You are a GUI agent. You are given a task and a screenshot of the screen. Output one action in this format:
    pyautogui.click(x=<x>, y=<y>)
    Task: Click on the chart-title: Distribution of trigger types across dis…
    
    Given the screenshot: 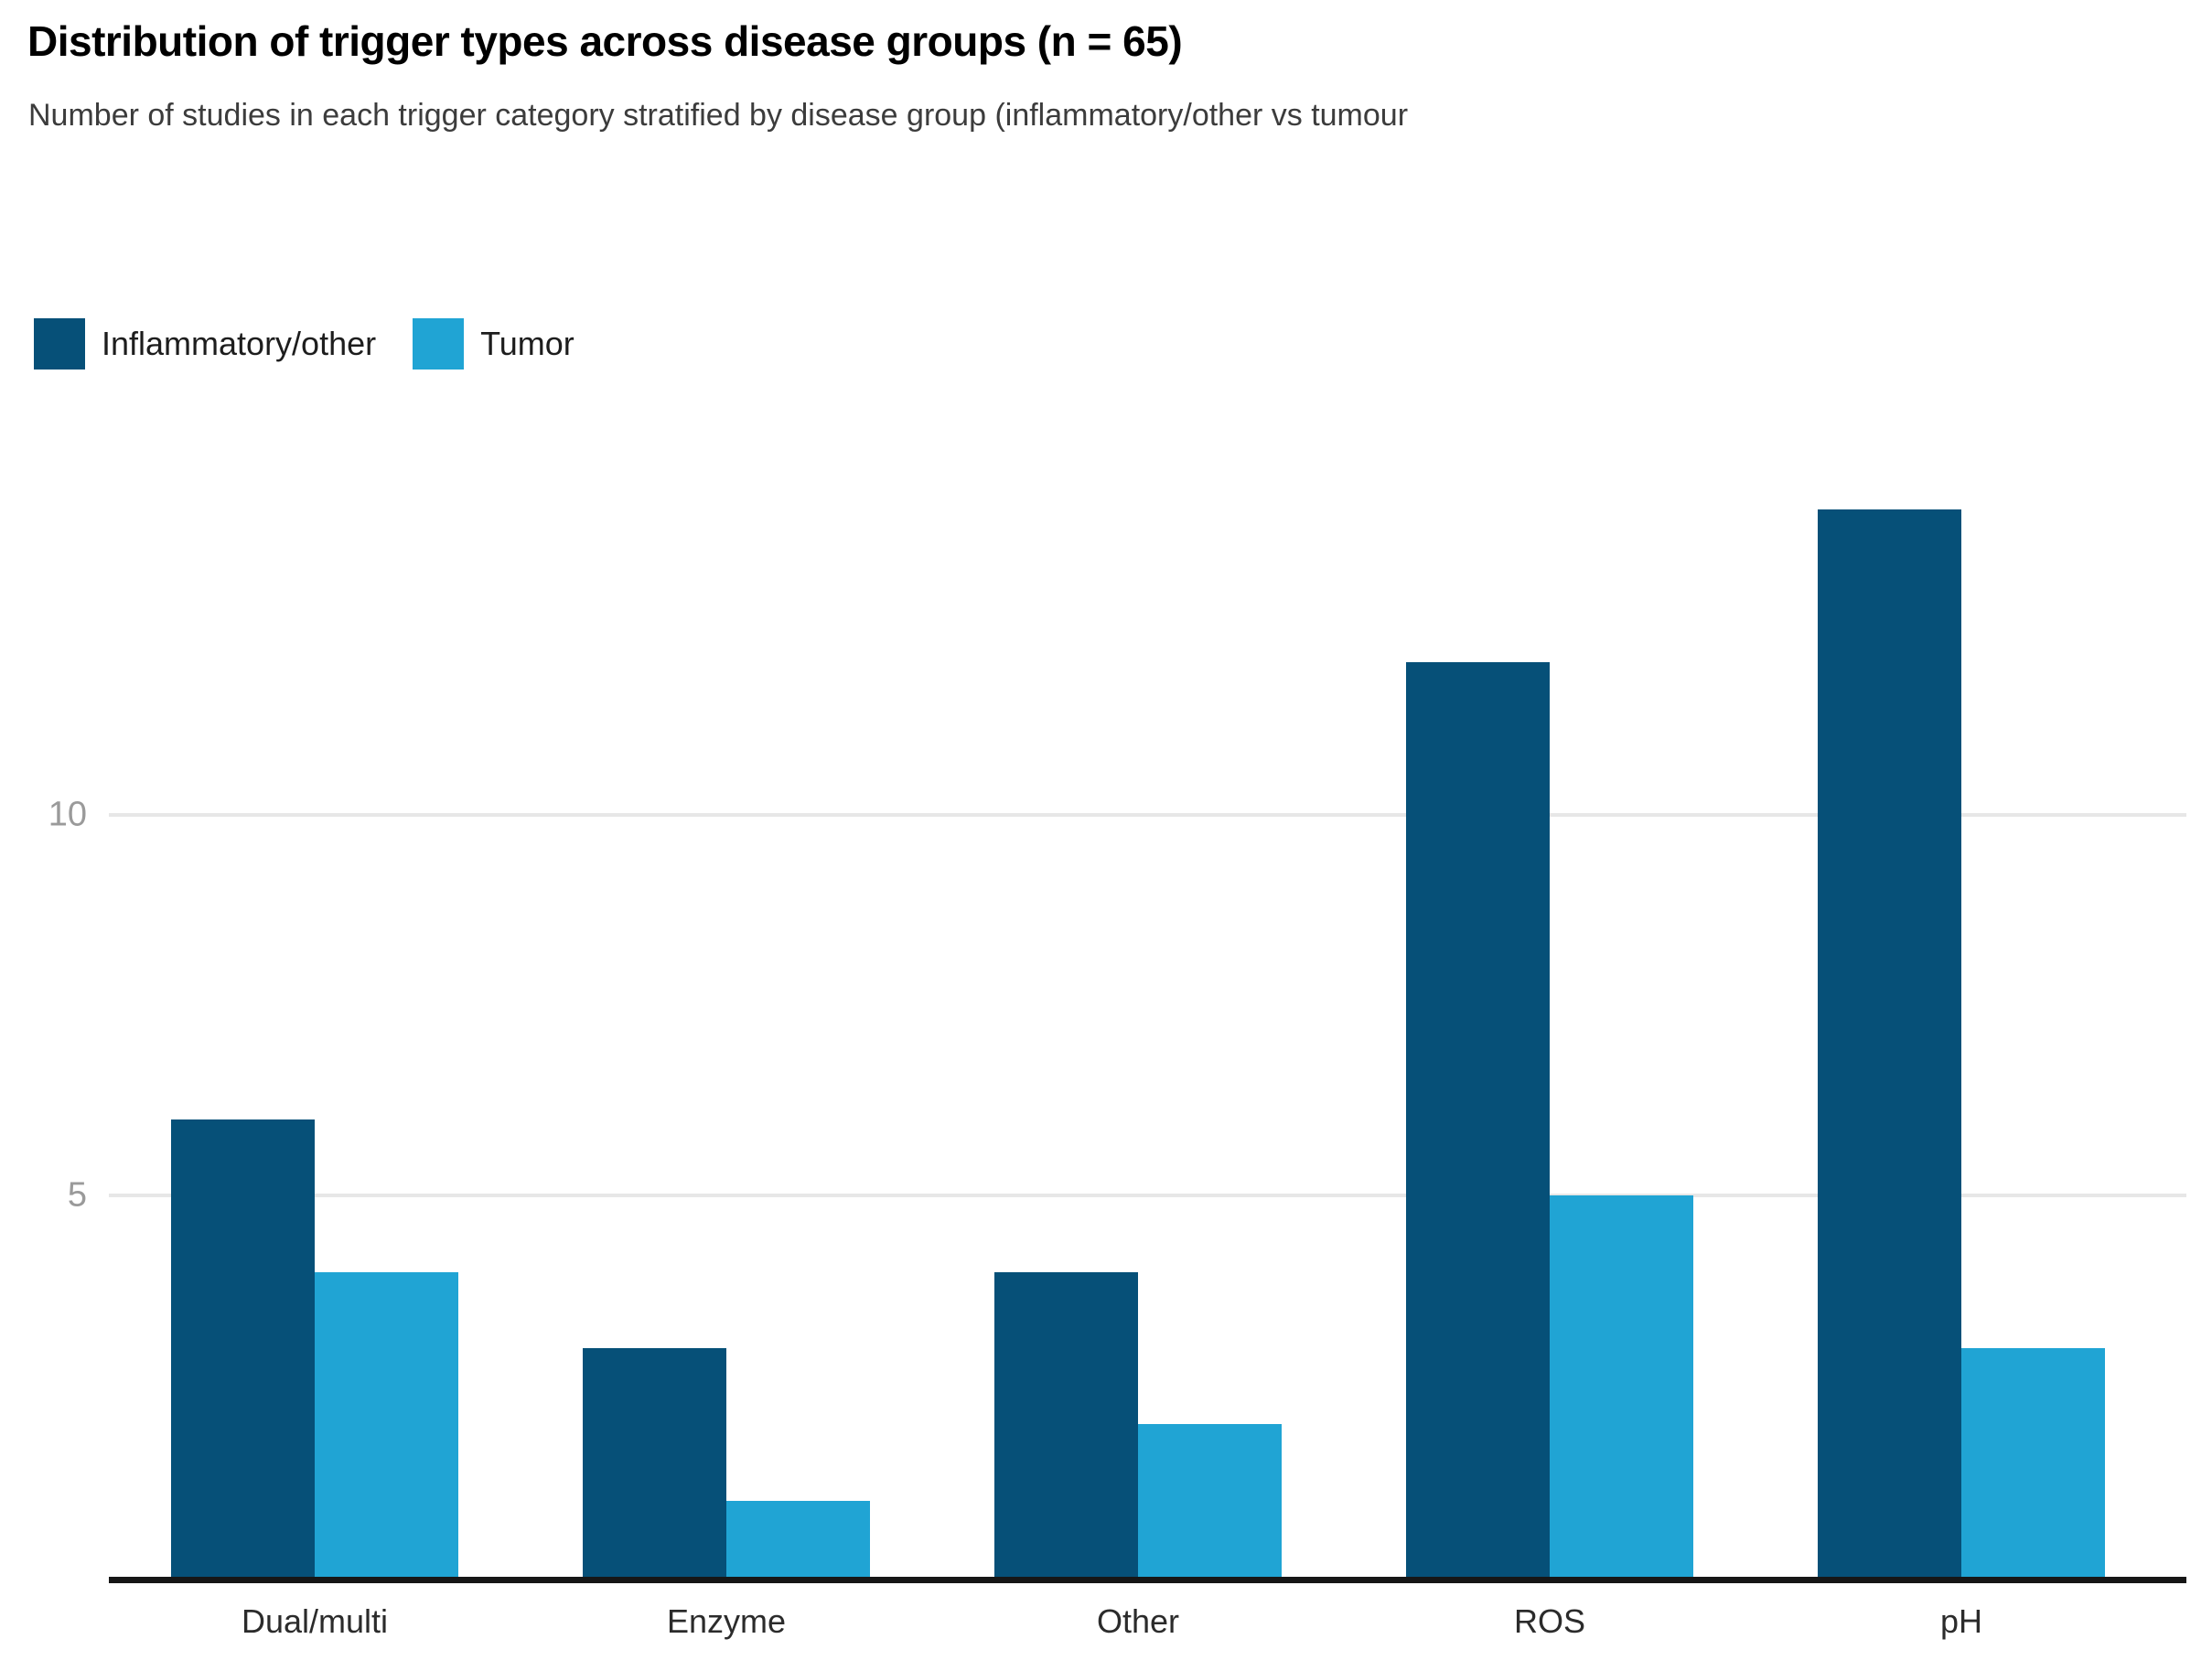 What is the action you would take?
    pyautogui.click(x=605, y=41)
    